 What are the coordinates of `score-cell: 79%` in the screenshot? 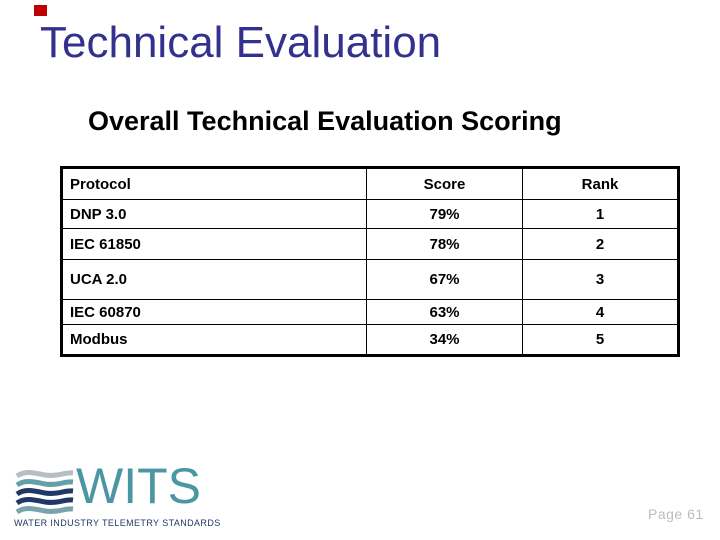 It's located at (444, 214).